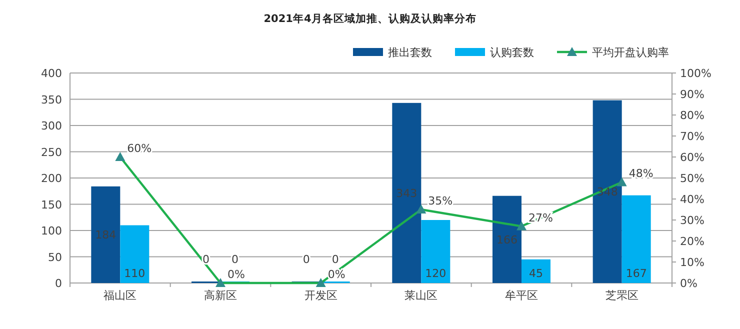 Image resolution: width=740 pixels, height=329 pixels. I want to click on y-tick-label: 350, so click(51, 99).